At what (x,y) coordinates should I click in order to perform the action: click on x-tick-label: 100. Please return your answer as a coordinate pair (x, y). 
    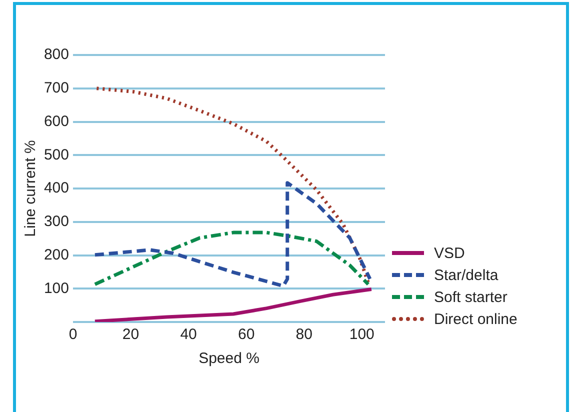
    Looking at the image, I should click on (361, 335).